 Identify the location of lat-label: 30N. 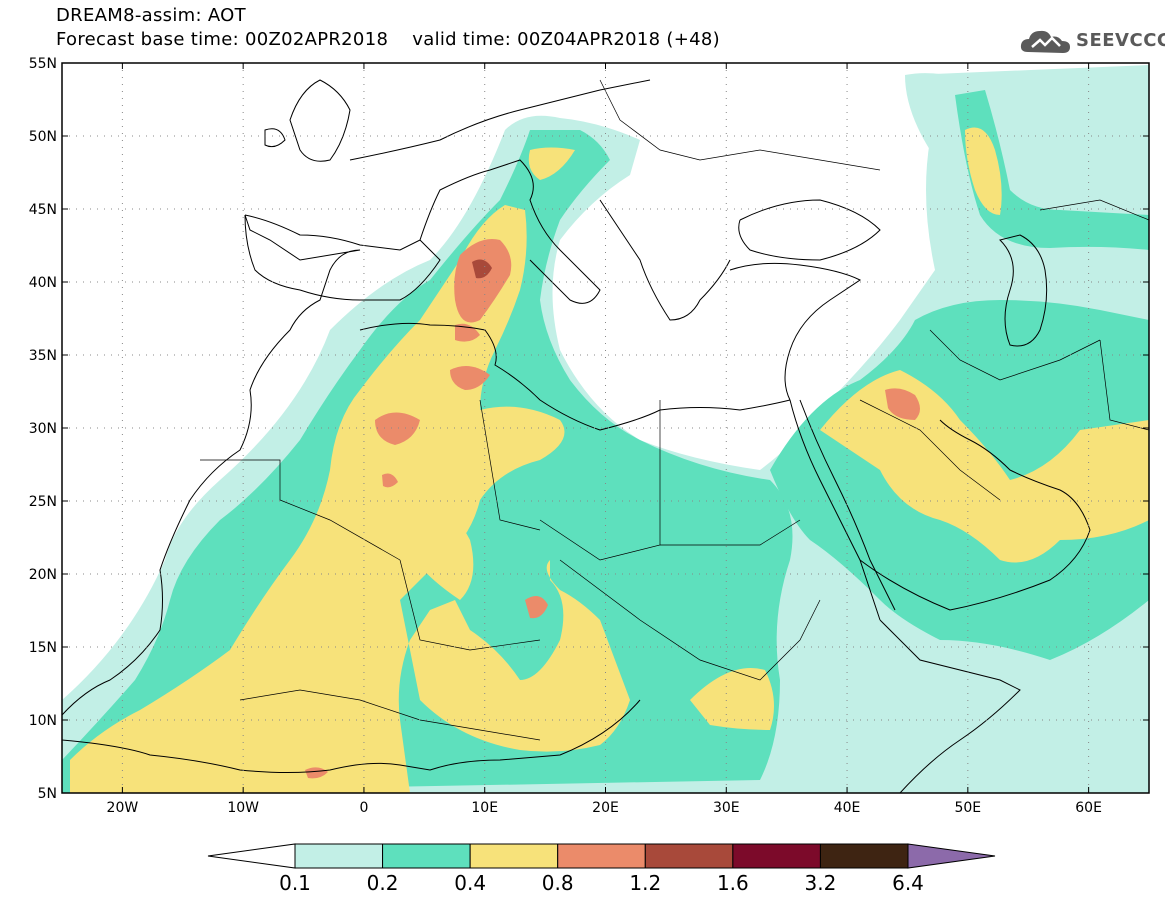
(43, 429).